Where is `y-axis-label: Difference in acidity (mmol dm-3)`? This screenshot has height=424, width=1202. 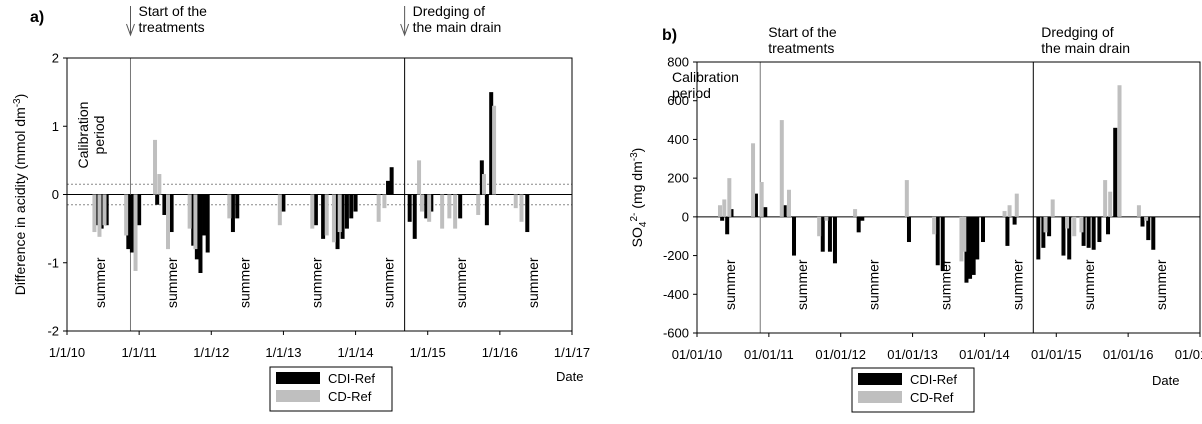
y-axis-label: Difference in acidity (mmol dm-3) is located at coordinates (20, 195).